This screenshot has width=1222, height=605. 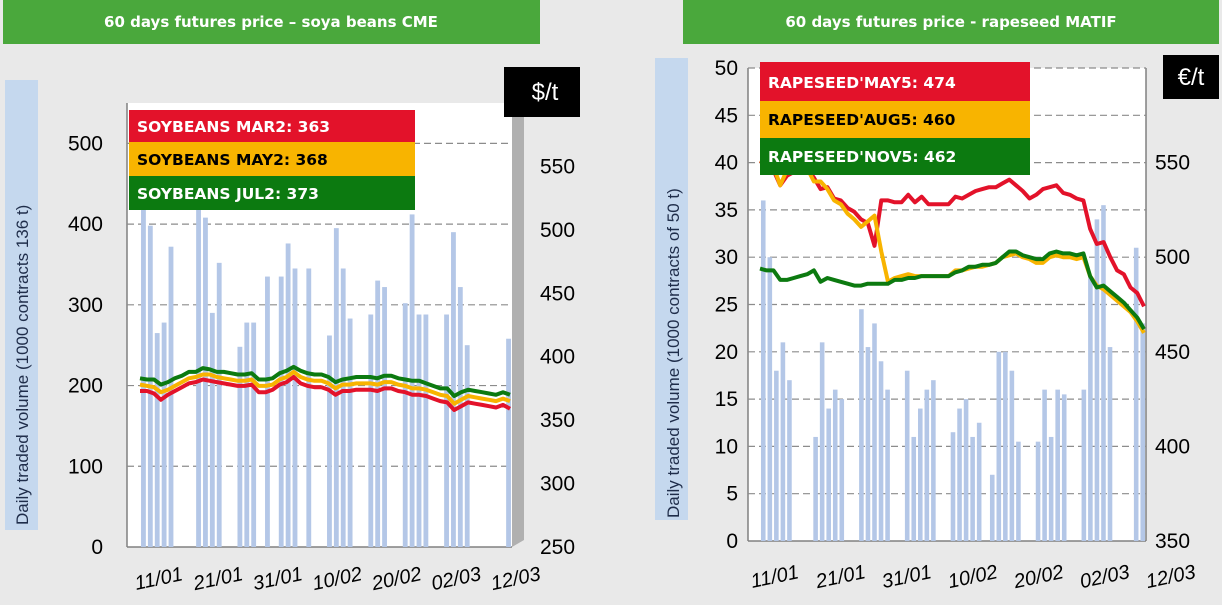 What do you see at coordinates (840, 577) in the screenshot?
I see `x-tick-label: 21/01` at bounding box center [840, 577].